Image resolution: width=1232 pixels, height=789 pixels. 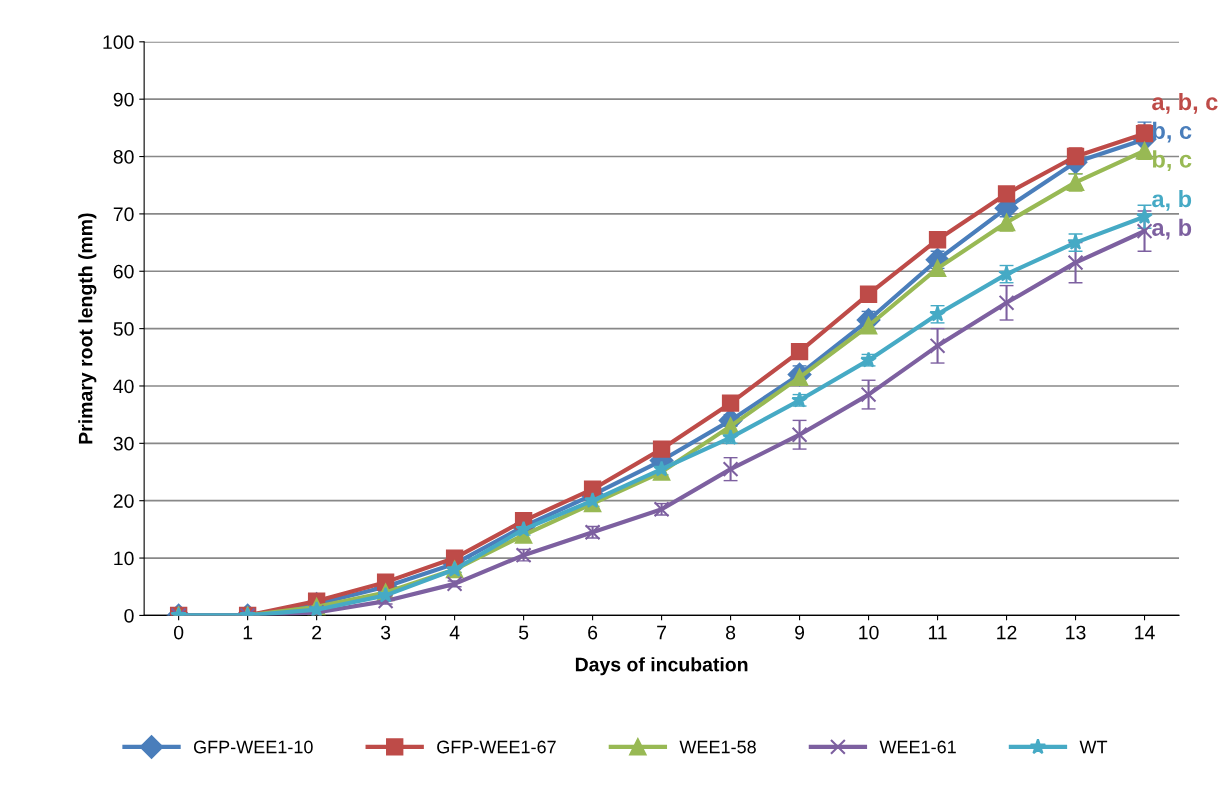 I want to click on y-tick-label: 0, so click(x=129, y=615).